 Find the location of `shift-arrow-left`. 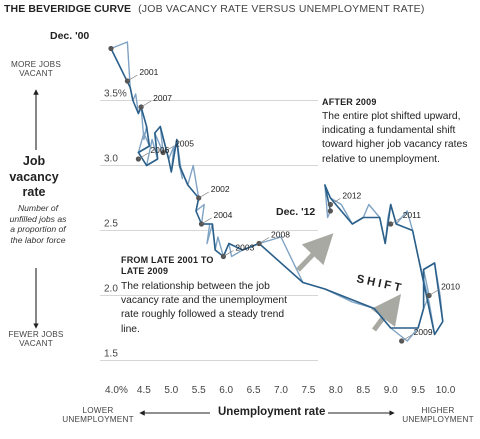

shift-arrow-left is located at coordinates (315, 252).